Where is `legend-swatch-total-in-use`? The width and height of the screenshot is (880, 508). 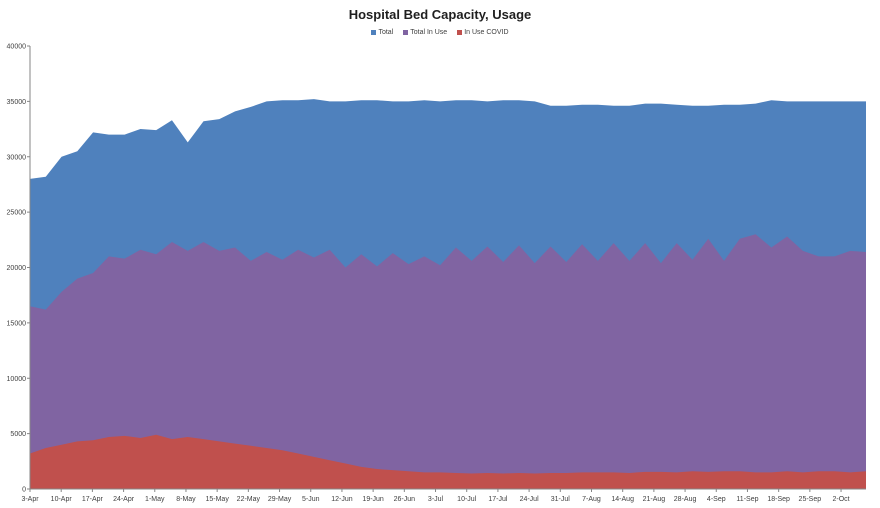 legend-swatch-total-in-use is located at coordinates (406, 32).